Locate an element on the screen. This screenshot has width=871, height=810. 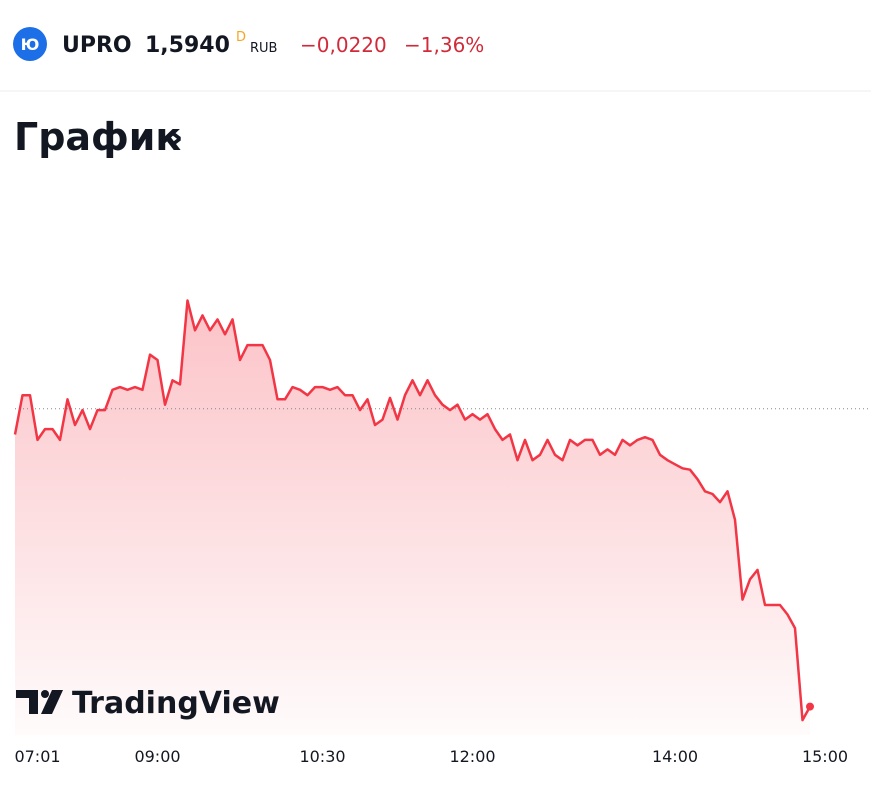
price-flag: D is located at coordinates (241, 37).